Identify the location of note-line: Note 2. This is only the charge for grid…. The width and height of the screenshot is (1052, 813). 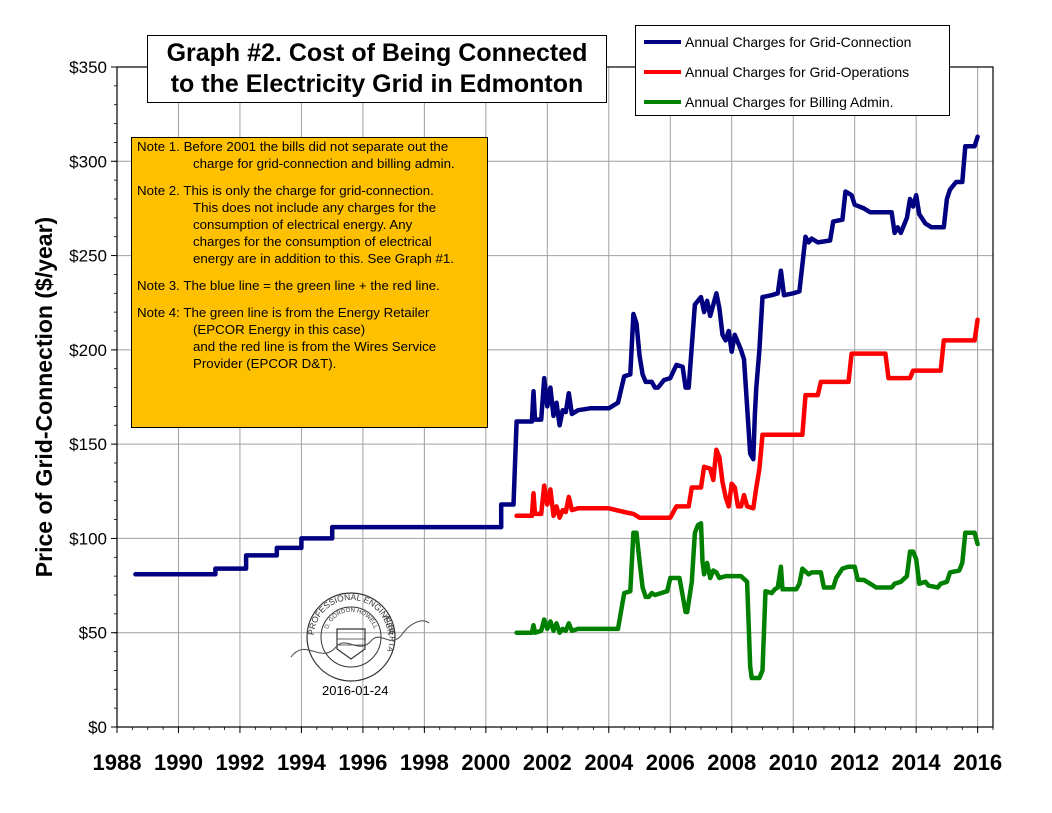
(285, 190).